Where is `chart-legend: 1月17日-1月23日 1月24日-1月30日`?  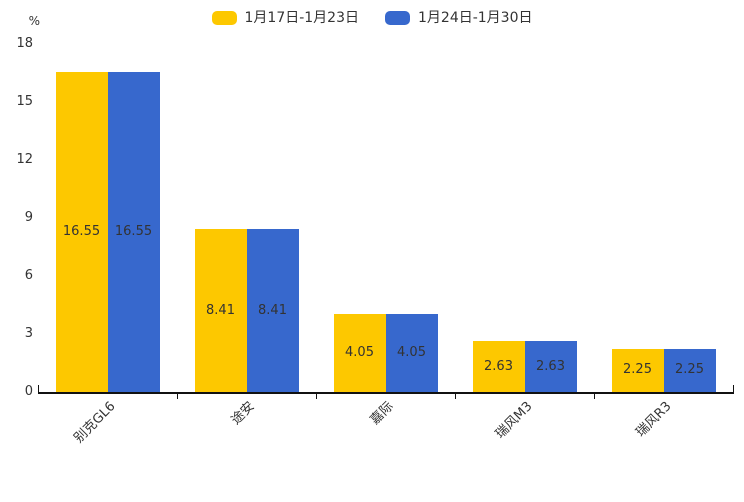
chart-legend: 1月17日-1月23日 1月24日-1月30日 is located at coordinates (372, 18).